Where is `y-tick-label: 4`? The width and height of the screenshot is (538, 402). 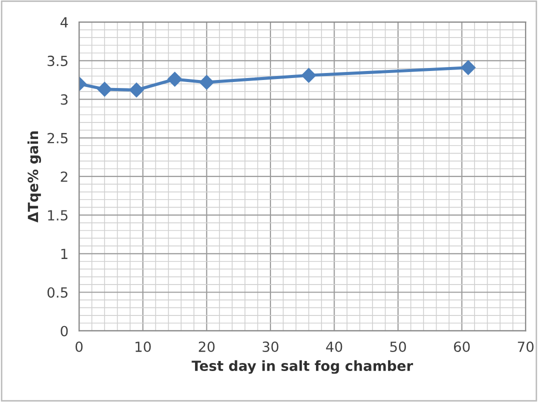
y-tick-label: 4 is located at coordinates (64, 22).